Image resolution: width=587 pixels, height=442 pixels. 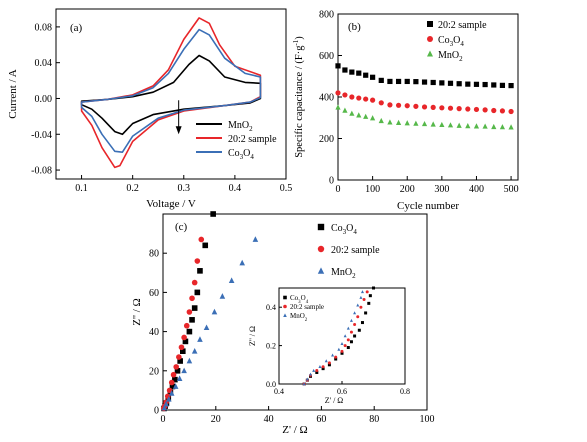 What do you see at coordinates (354, 276) in the screenshot?
I see `legend-c-label-2-part: 2` at bounding box center [354, 276].